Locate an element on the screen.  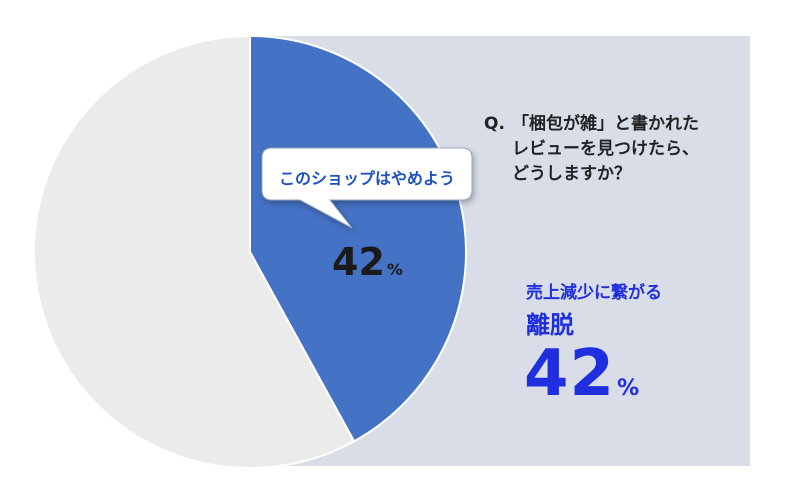
question-line-2: レビューを見つけたら、 is located at coordinates (605, 149).